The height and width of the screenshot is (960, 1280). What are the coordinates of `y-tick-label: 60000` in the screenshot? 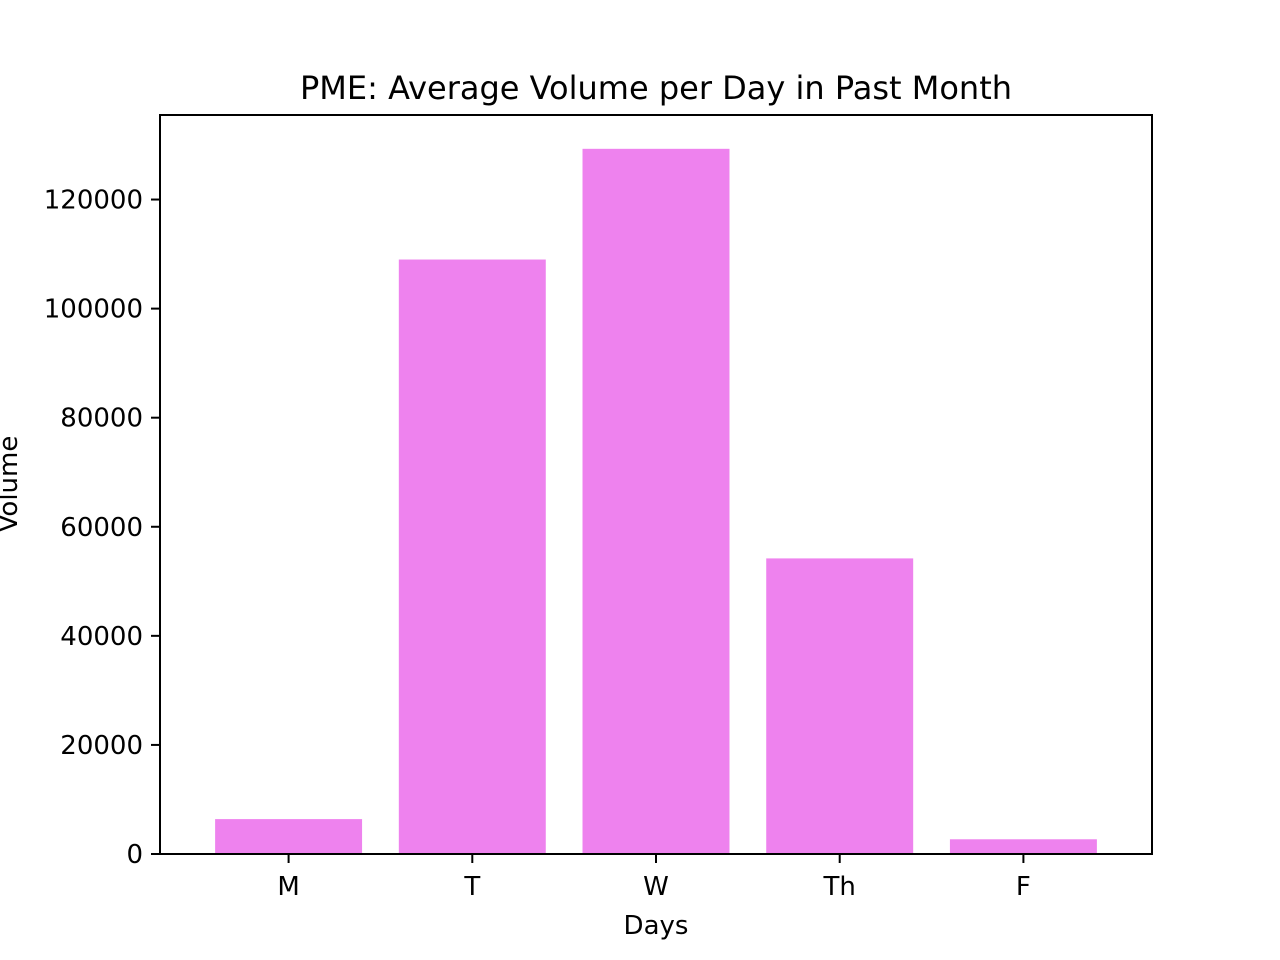 It's located at (101, 528).